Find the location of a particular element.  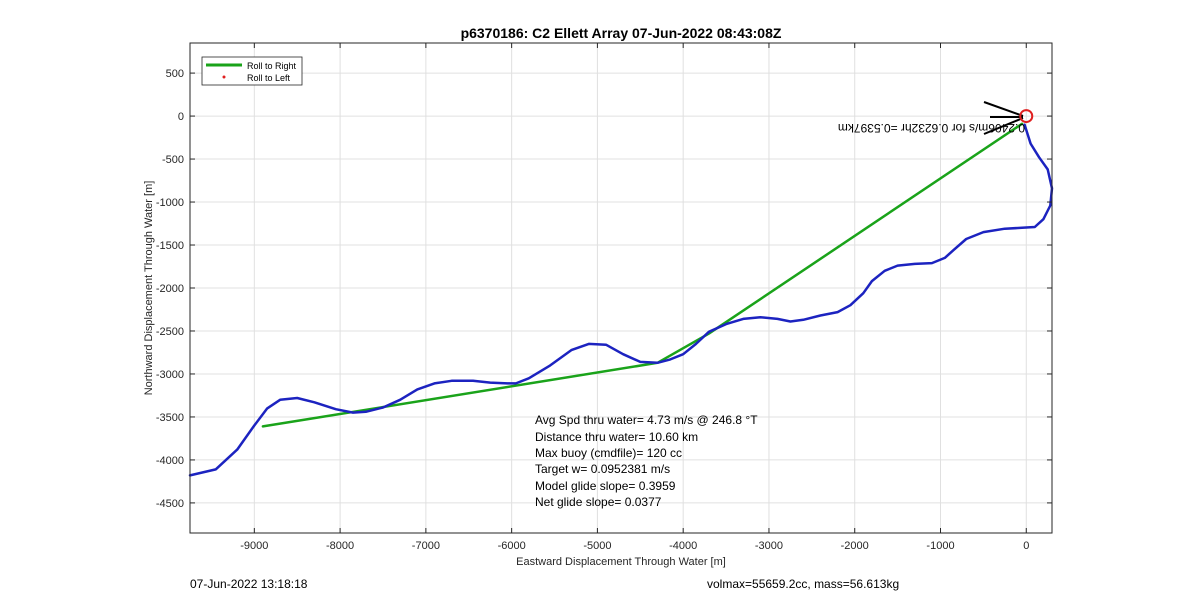

stat-avg-speed: Avg Spd thru water= 4.73 m/s @ 246.8 °T is located at coordinates (646, 420).